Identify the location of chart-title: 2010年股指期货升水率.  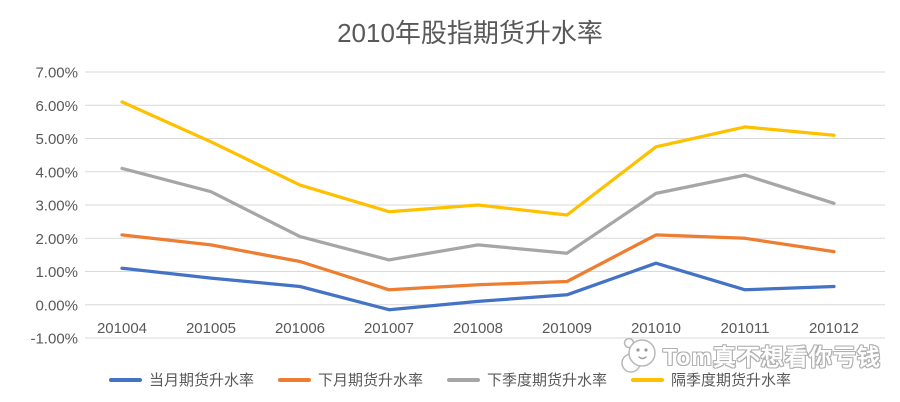
(470, 33).